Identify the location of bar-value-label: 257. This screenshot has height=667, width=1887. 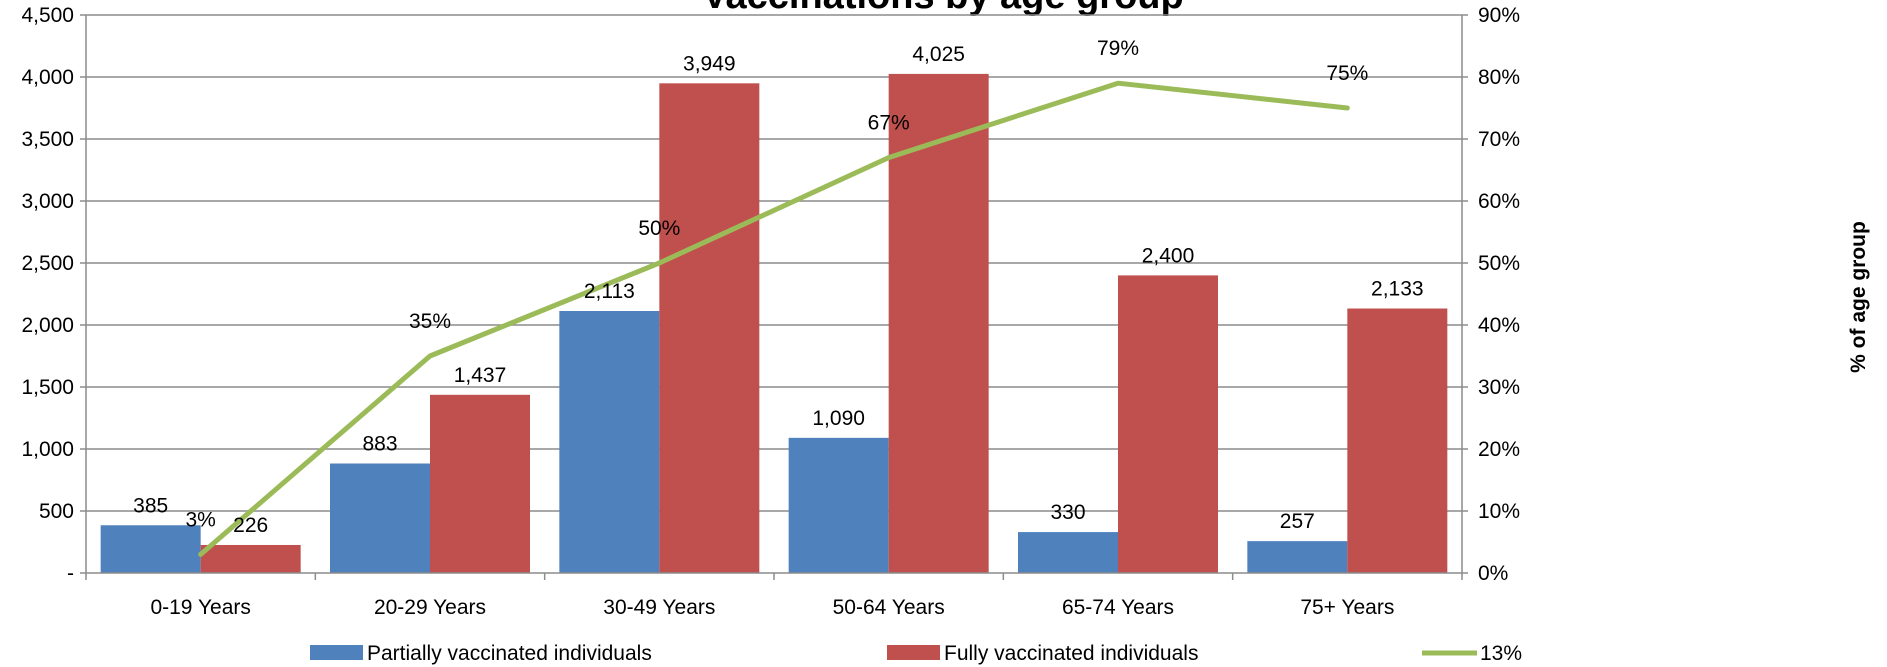
(1297, 521).